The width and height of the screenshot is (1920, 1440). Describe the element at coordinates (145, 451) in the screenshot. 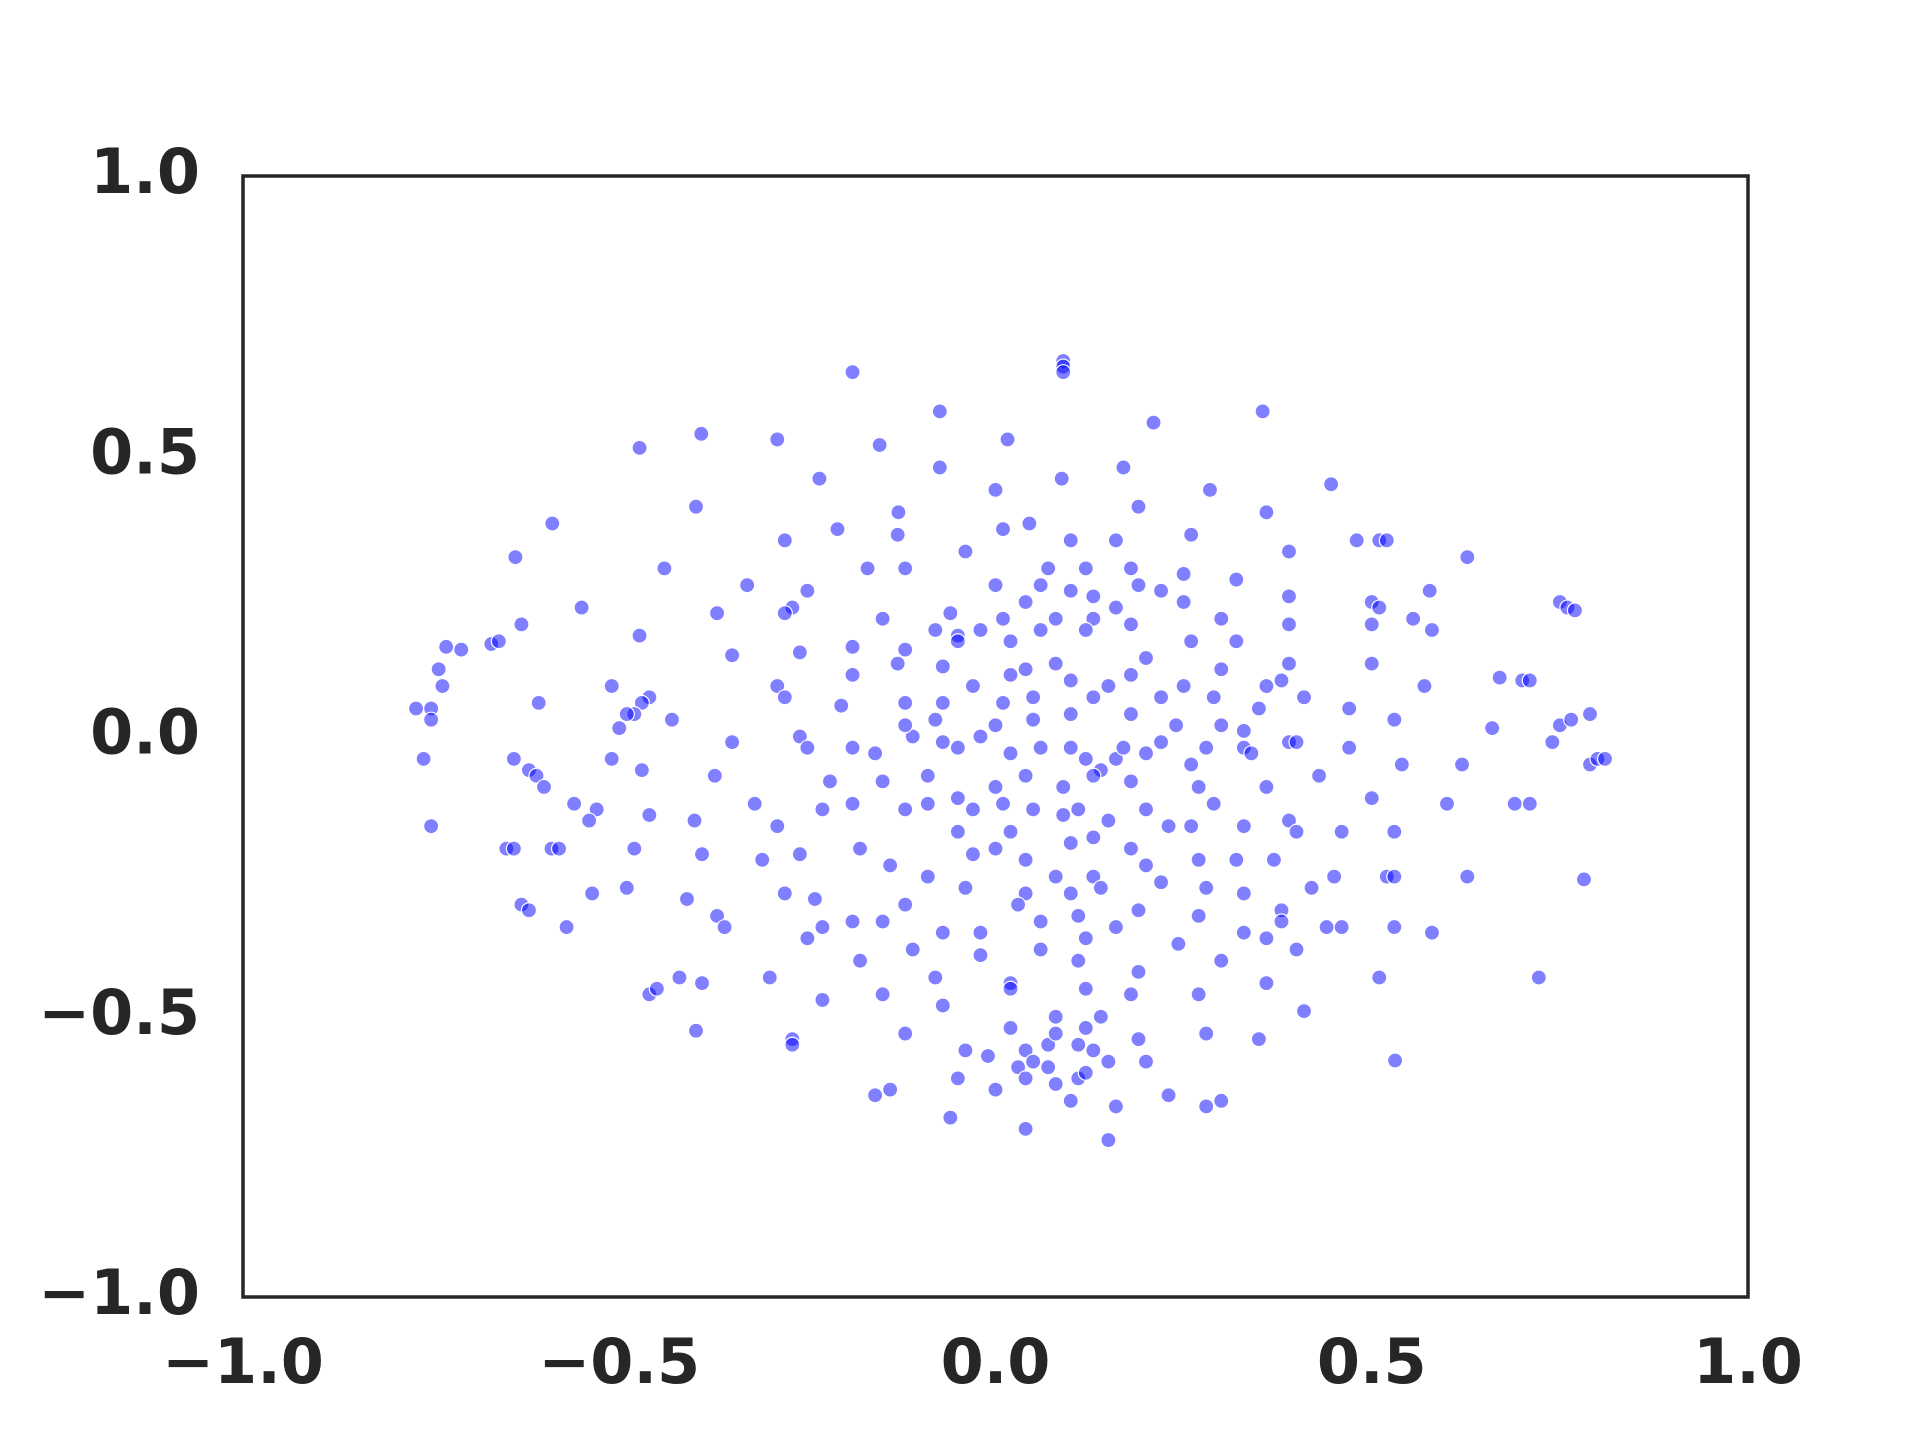

I see `y-tick-label: 0.5` at that location.